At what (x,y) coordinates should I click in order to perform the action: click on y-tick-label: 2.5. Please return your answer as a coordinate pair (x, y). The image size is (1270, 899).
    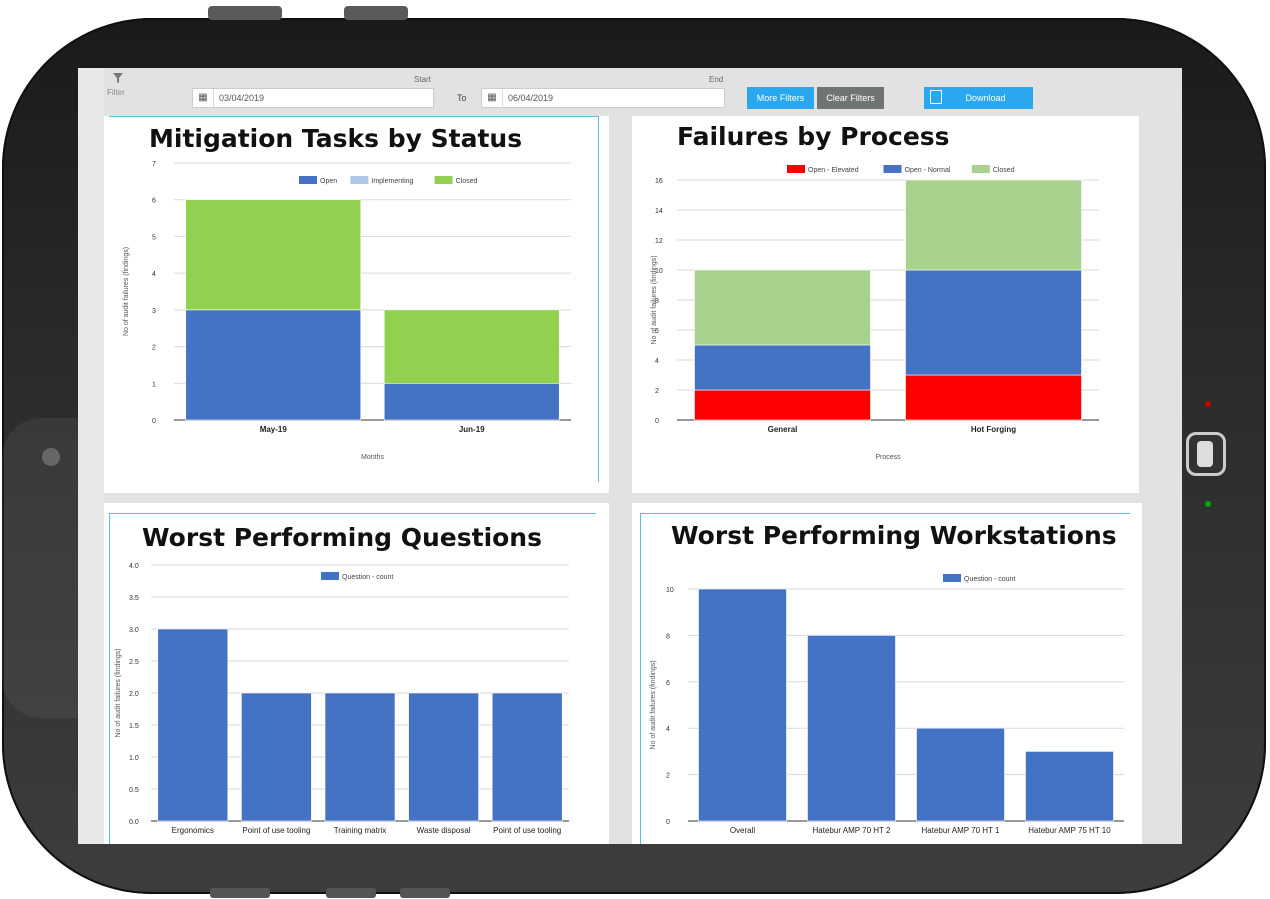
    Looking at the image, I should click on (134, 662).